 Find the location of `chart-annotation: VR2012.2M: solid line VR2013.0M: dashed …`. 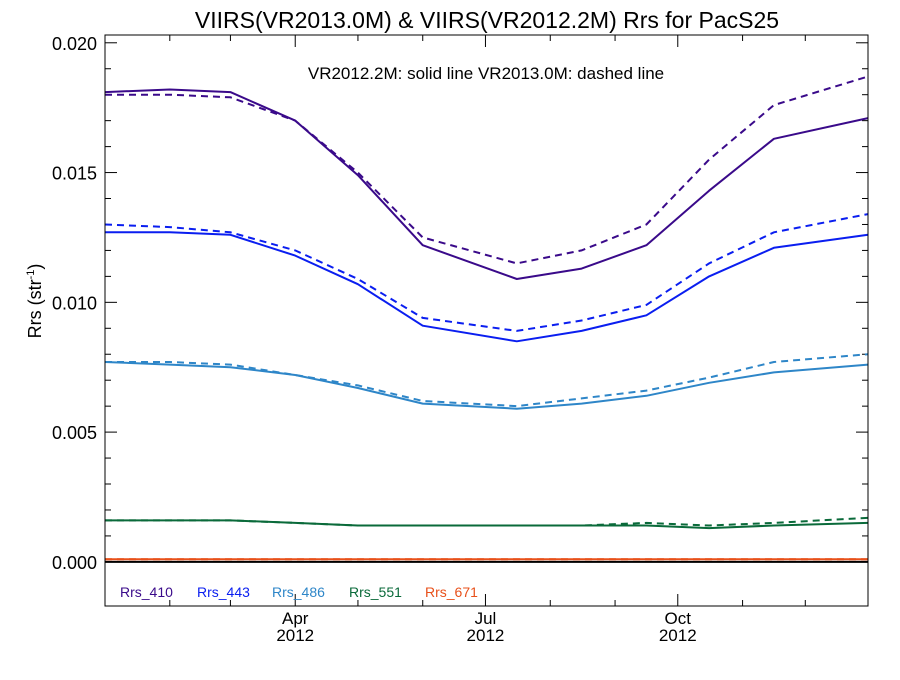

chart-annotation: VR2012.2M: solid line VR2013.0M: dashed … is located at coordinates (486, 73).